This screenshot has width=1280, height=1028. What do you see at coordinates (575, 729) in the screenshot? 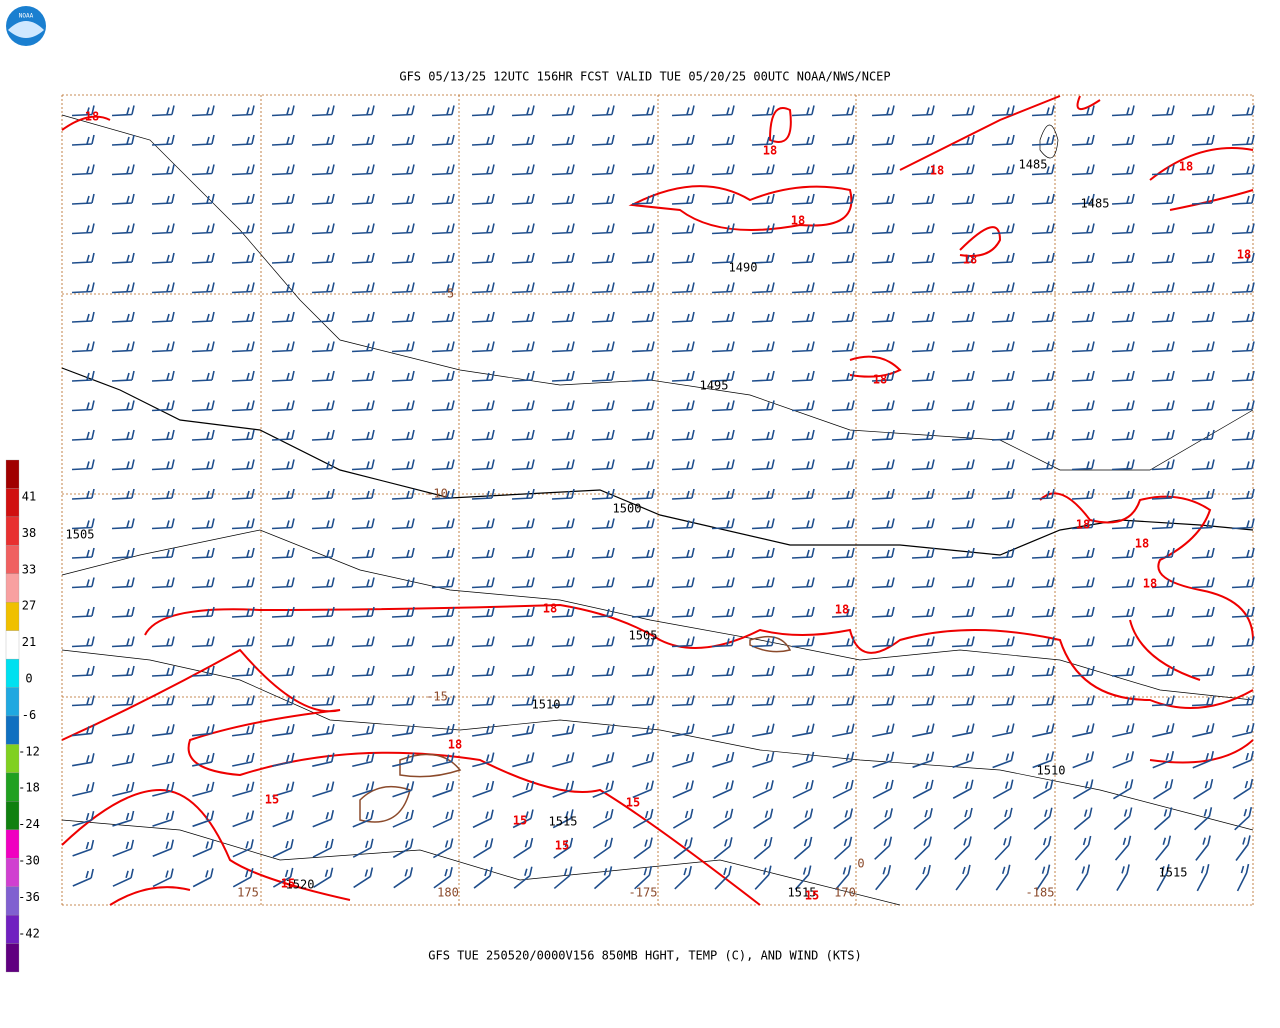
I see `island` at bounding box center [575, 729].